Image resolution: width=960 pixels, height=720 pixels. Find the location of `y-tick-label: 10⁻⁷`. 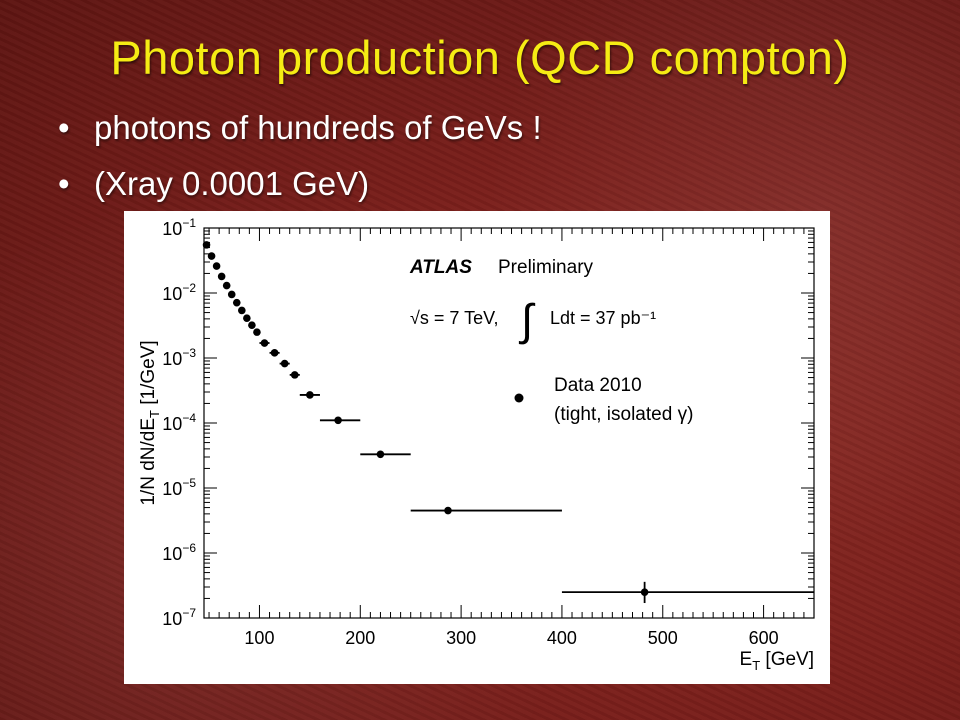

y-tick-label: 10⁻⁷ is located at coordinates (179, 617).